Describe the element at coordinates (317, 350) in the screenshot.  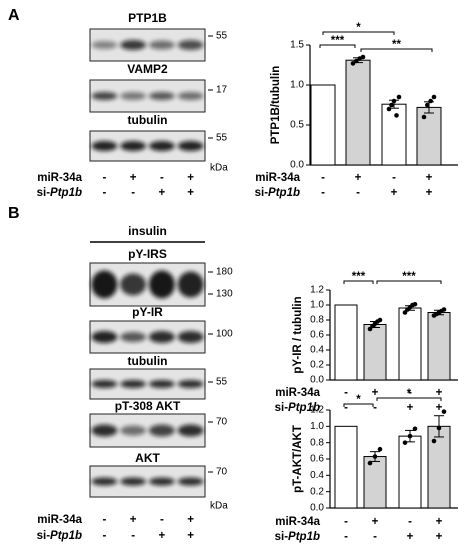
I see `y-tick-label: 0.4` at that location.